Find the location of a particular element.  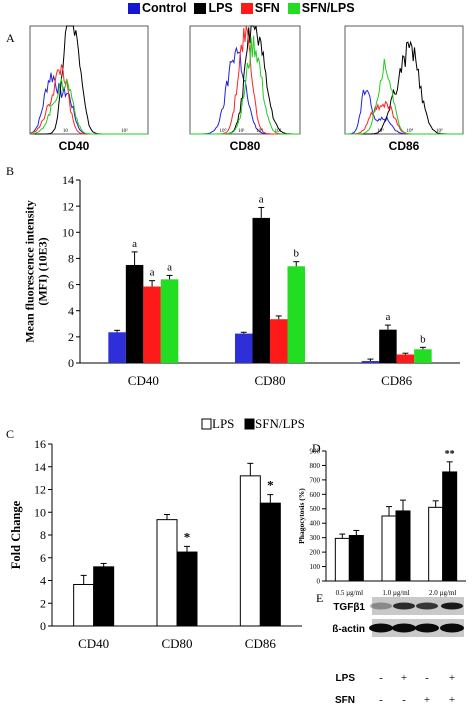

y-tick-label: 900 is located at coordinates (315, 451).